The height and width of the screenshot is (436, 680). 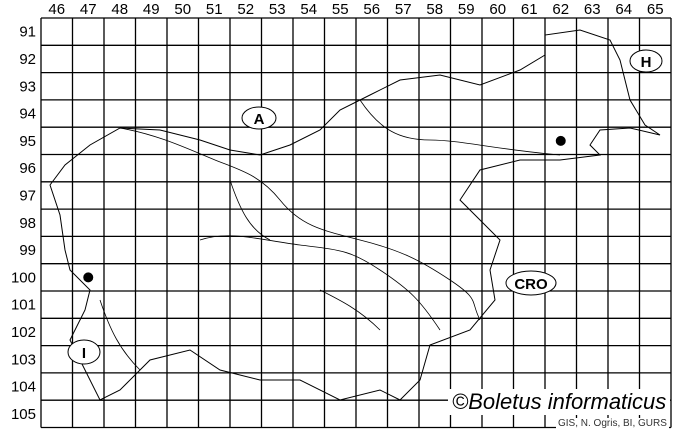 What do you see at coordinates (23, 414) in the screenshot?
I see `row-label: 105` at bounding box center [23, 414].